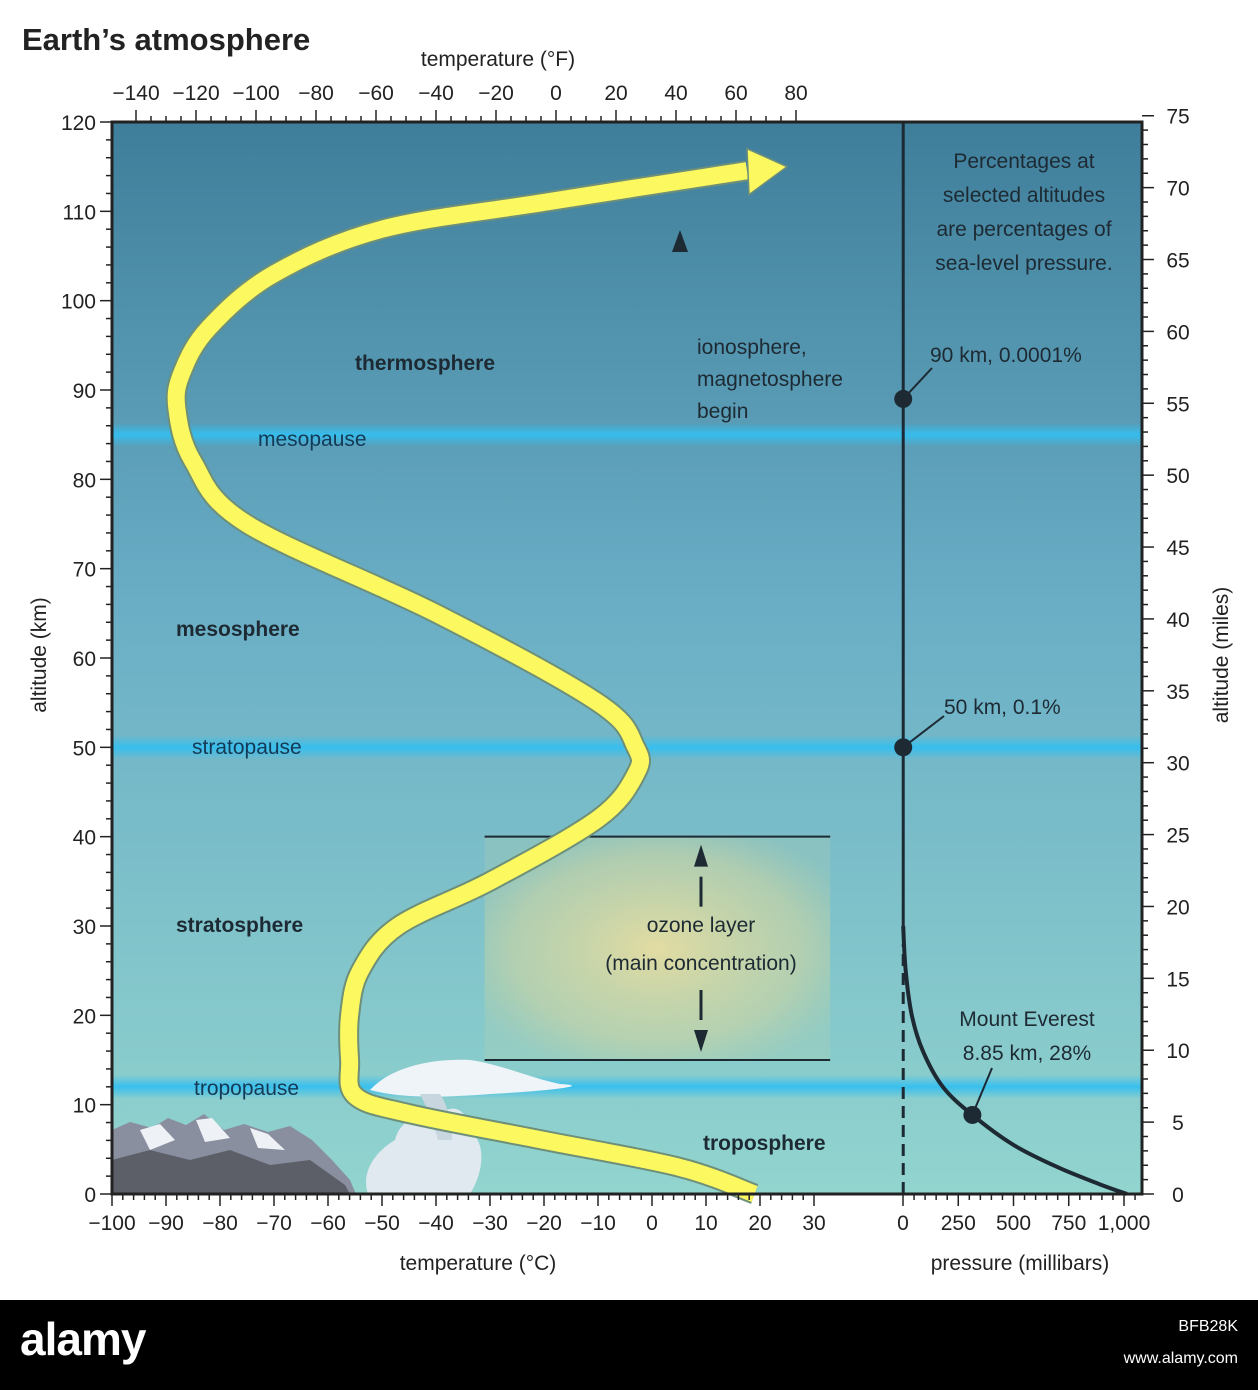 The width and height of the screenshot is (1258, 1390). I want to click on left-tick-label: 40, so click(84, 838).